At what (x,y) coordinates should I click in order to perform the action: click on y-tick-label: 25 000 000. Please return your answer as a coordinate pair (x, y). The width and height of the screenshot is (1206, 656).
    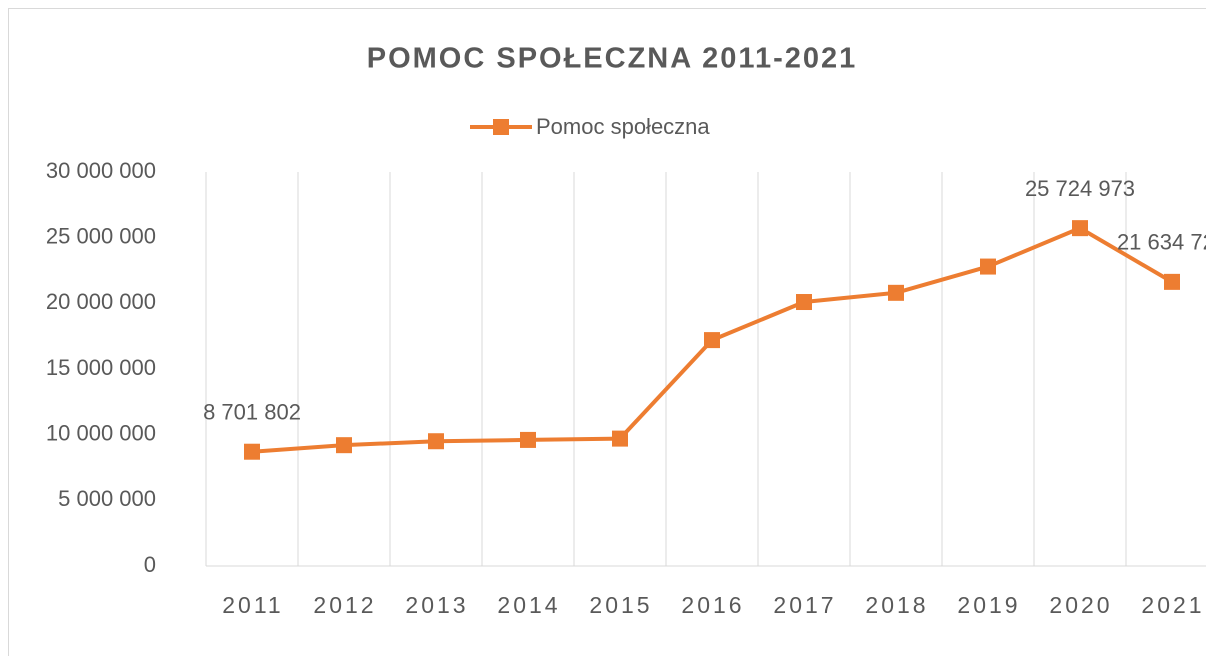
    Looking at the image, I should click on (101, 235).